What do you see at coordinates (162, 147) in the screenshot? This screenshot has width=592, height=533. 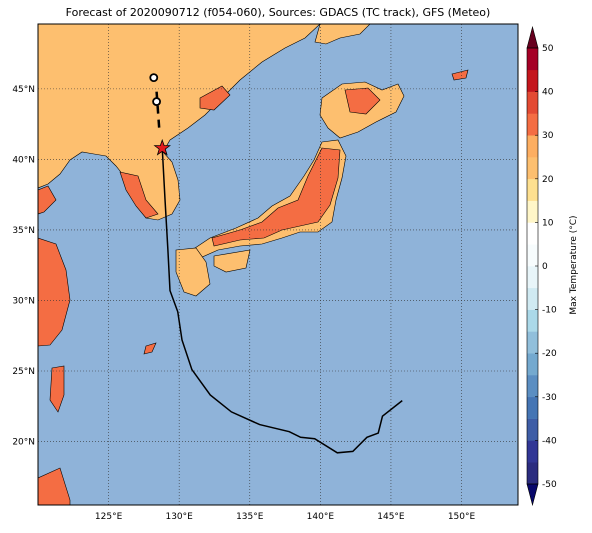 I see `current-position` at bounding box center [162, 147].